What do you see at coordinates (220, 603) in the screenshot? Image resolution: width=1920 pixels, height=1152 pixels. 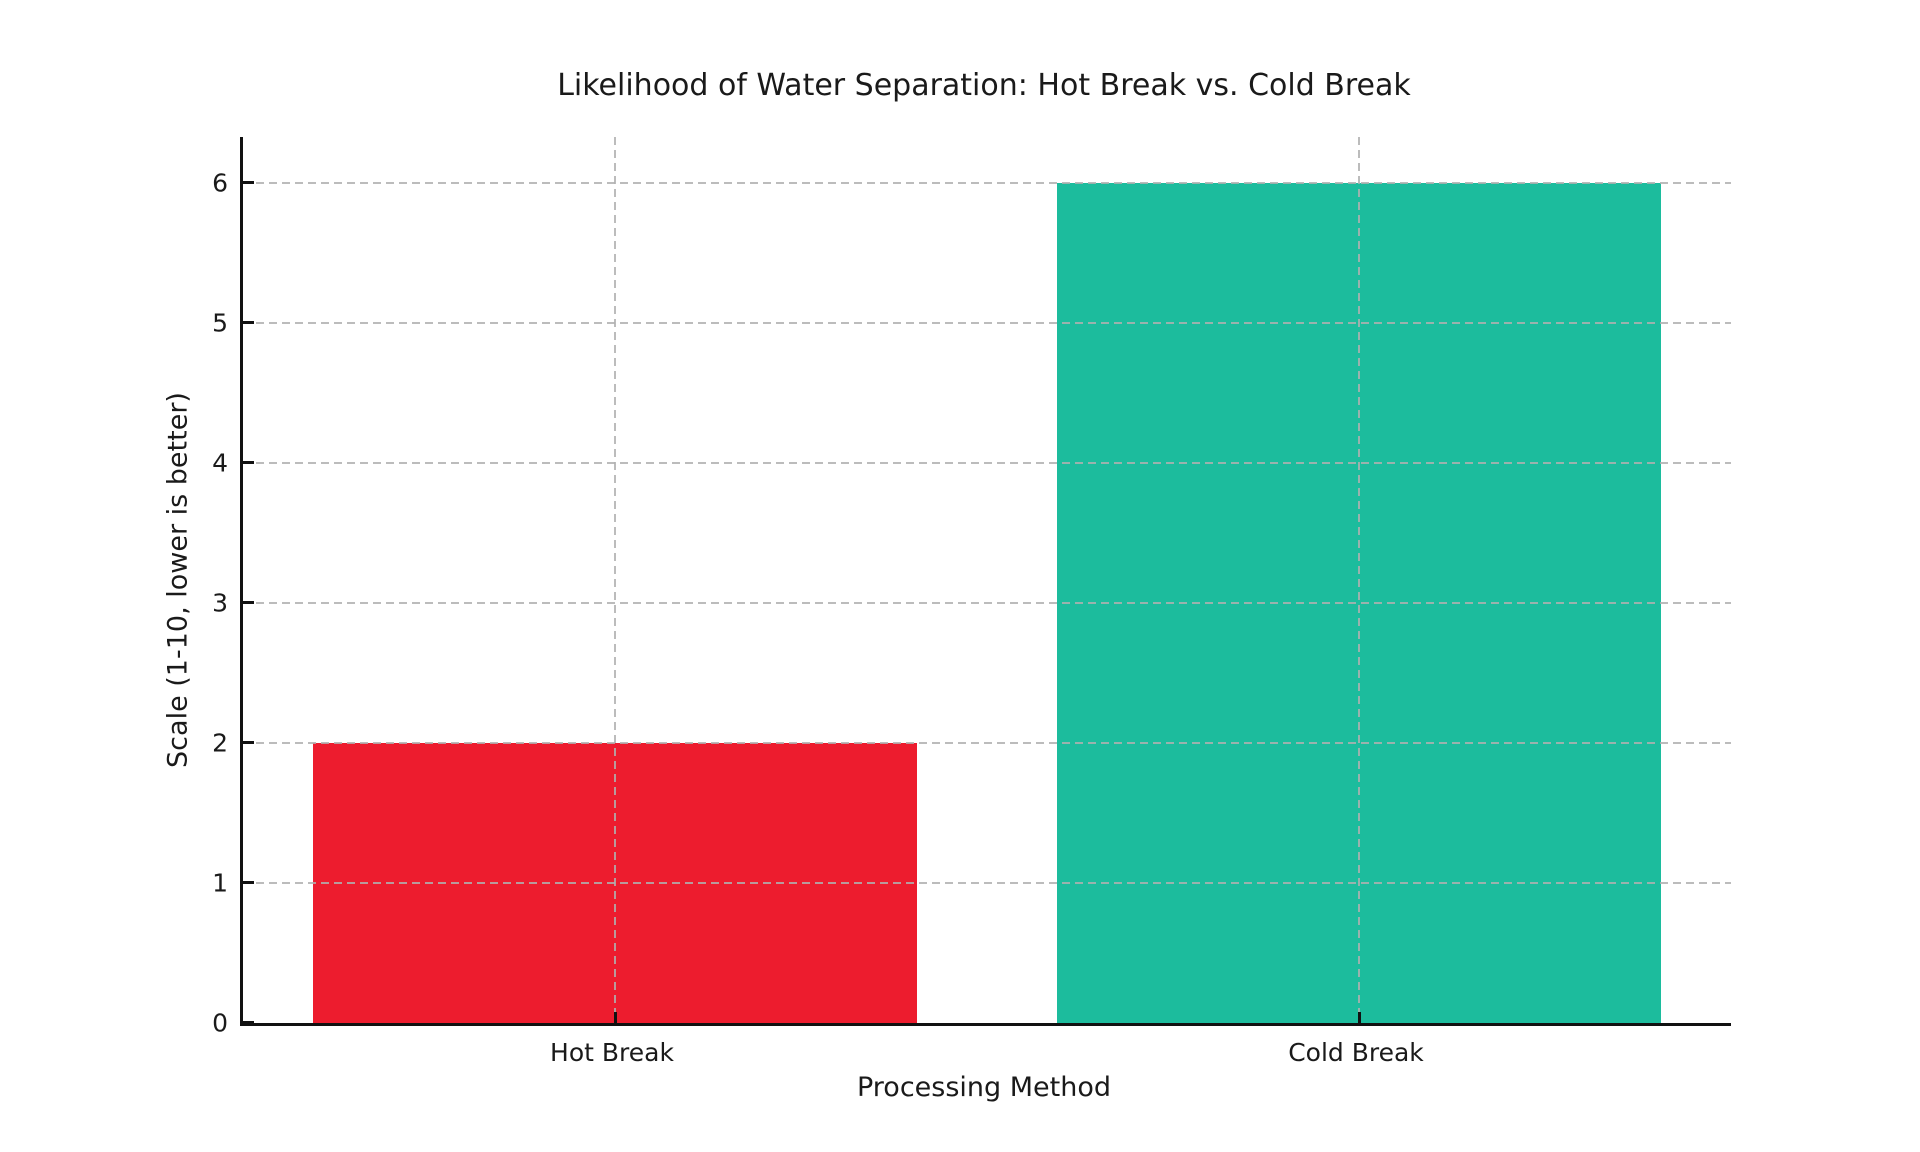 I see `y-tick-label-3: 3` at bounding box center [220, 603].